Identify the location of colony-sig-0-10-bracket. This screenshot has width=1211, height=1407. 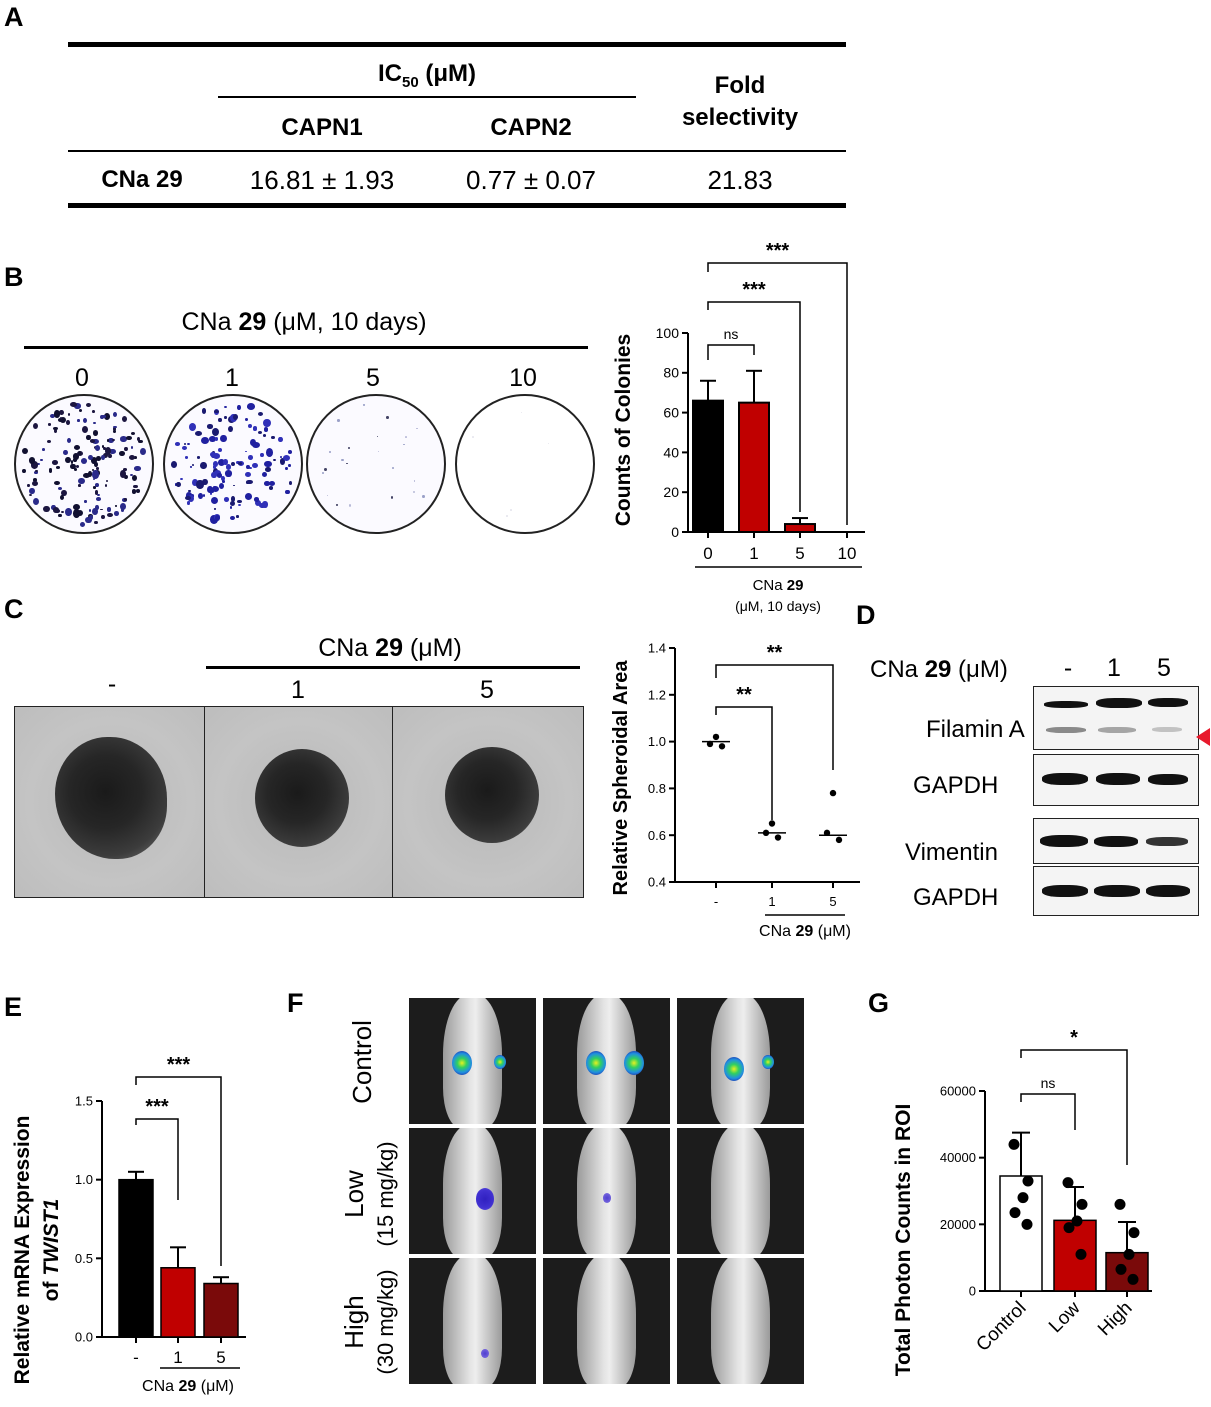
(777, 393).